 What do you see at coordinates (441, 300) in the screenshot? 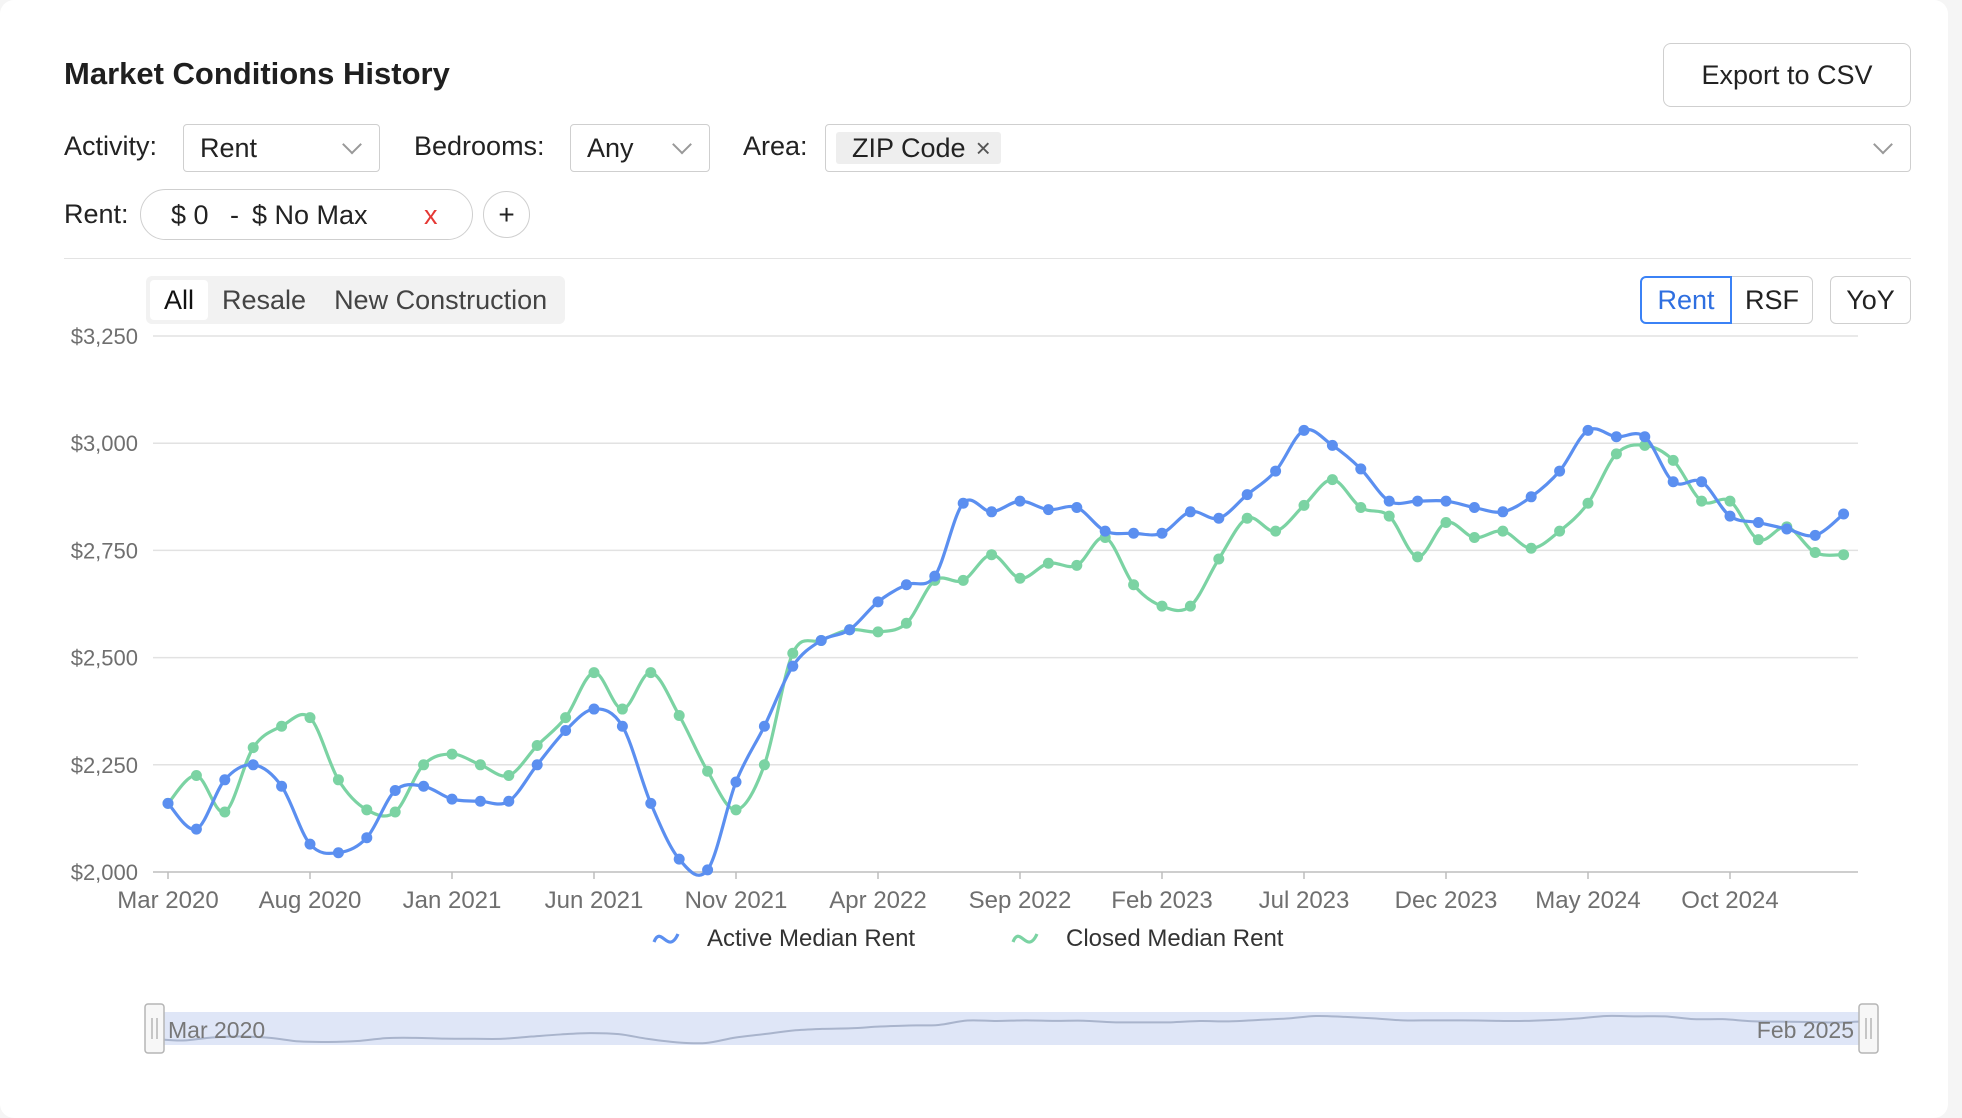
I see `segment-new-construction: New Construction` at bounding box center [441, 300].